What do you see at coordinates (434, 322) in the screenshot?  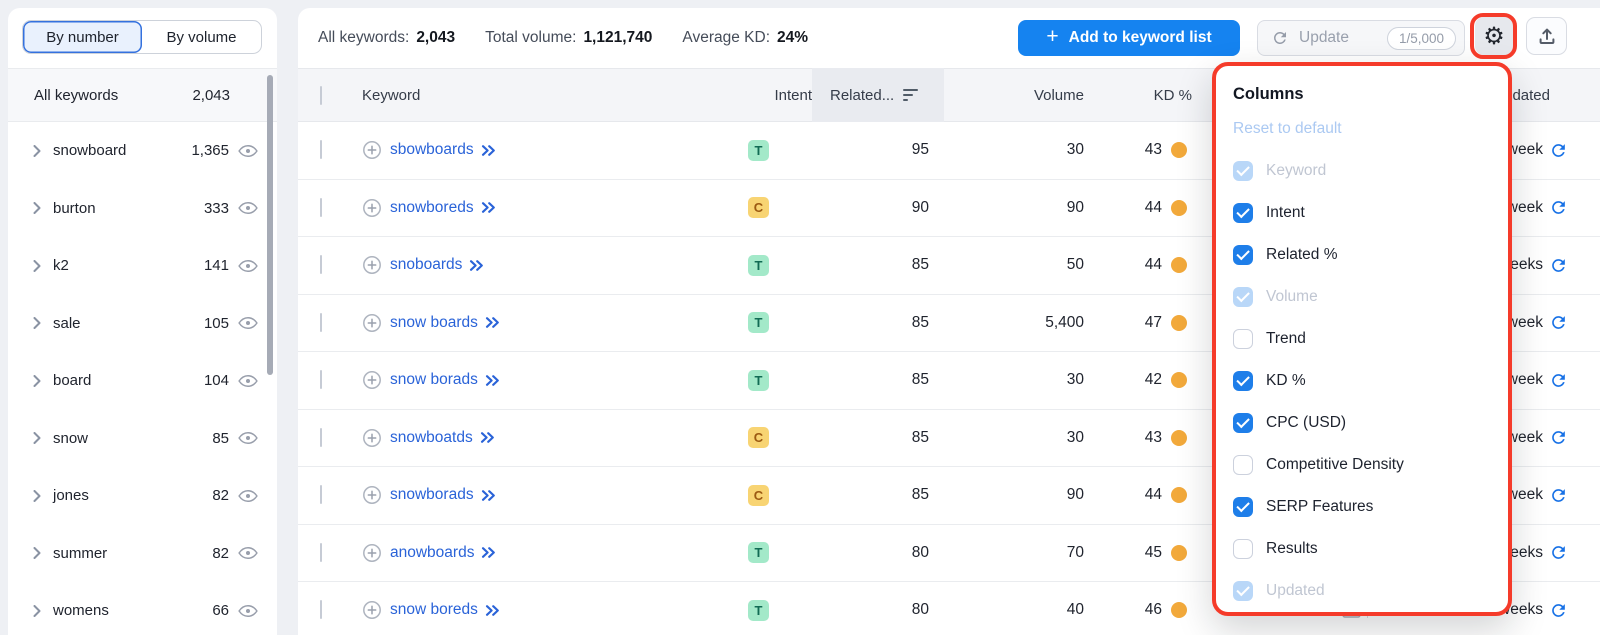 I see `keyword-link: snow boards` at bounding box center [434, 322].